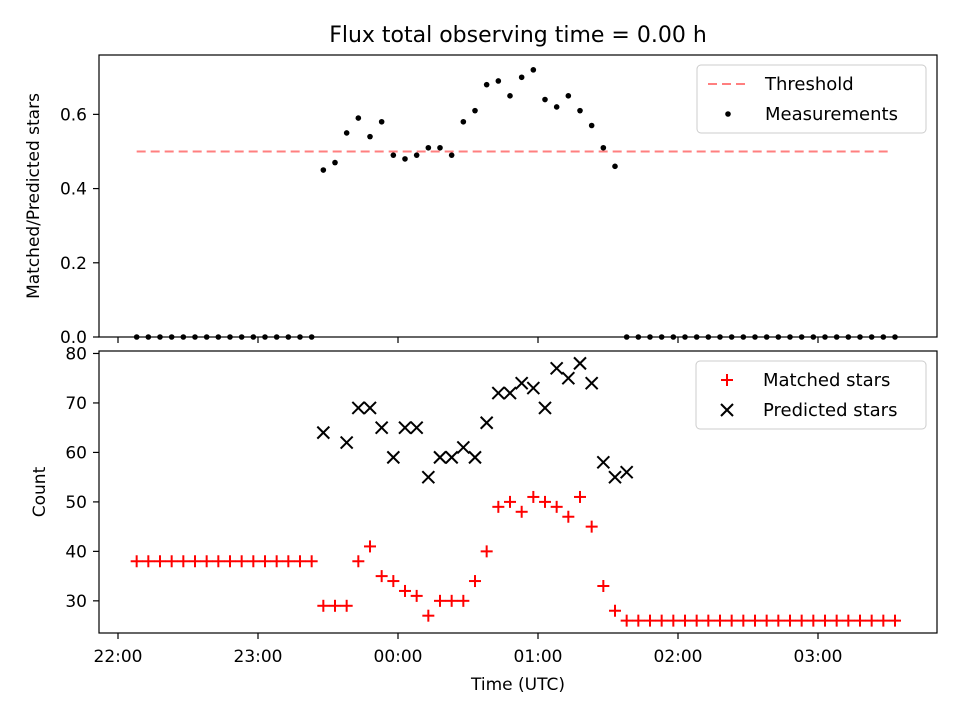  What do you see at coordinates (73, 190) in the screenshot?
I see `top-y-tick-label: 0.4` at bounding box center [73, 190].